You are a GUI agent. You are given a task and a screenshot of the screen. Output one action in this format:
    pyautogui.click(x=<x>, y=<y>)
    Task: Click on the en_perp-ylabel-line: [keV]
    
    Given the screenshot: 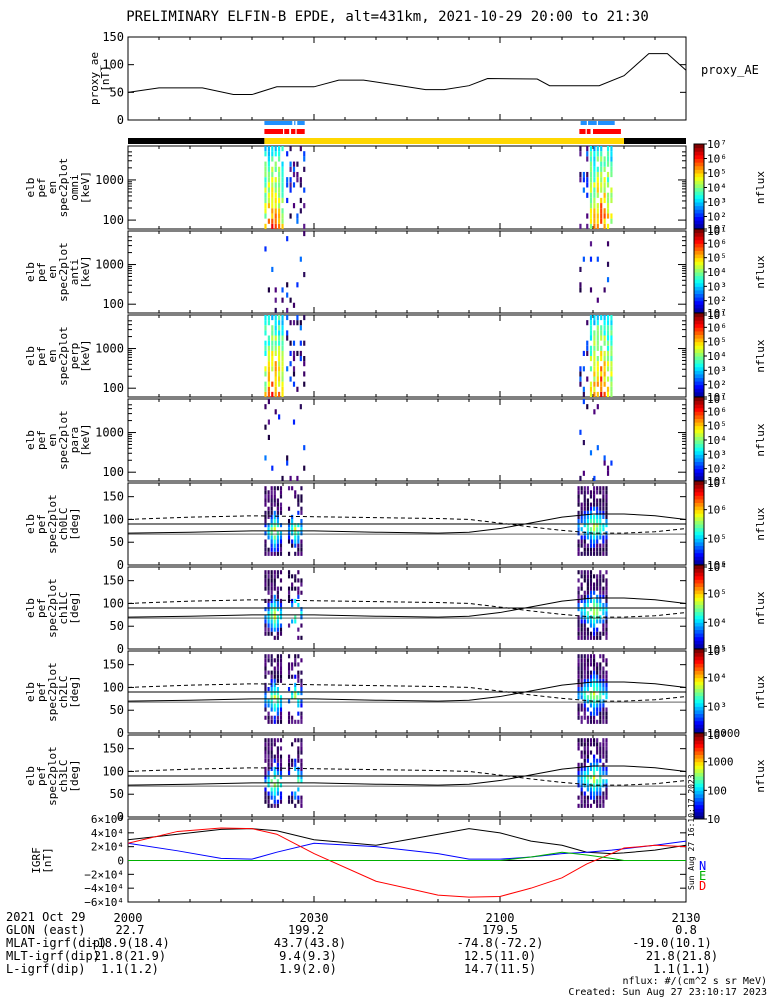 What is the action you would take?
    pyautogui.click(x=85, y=355)
    